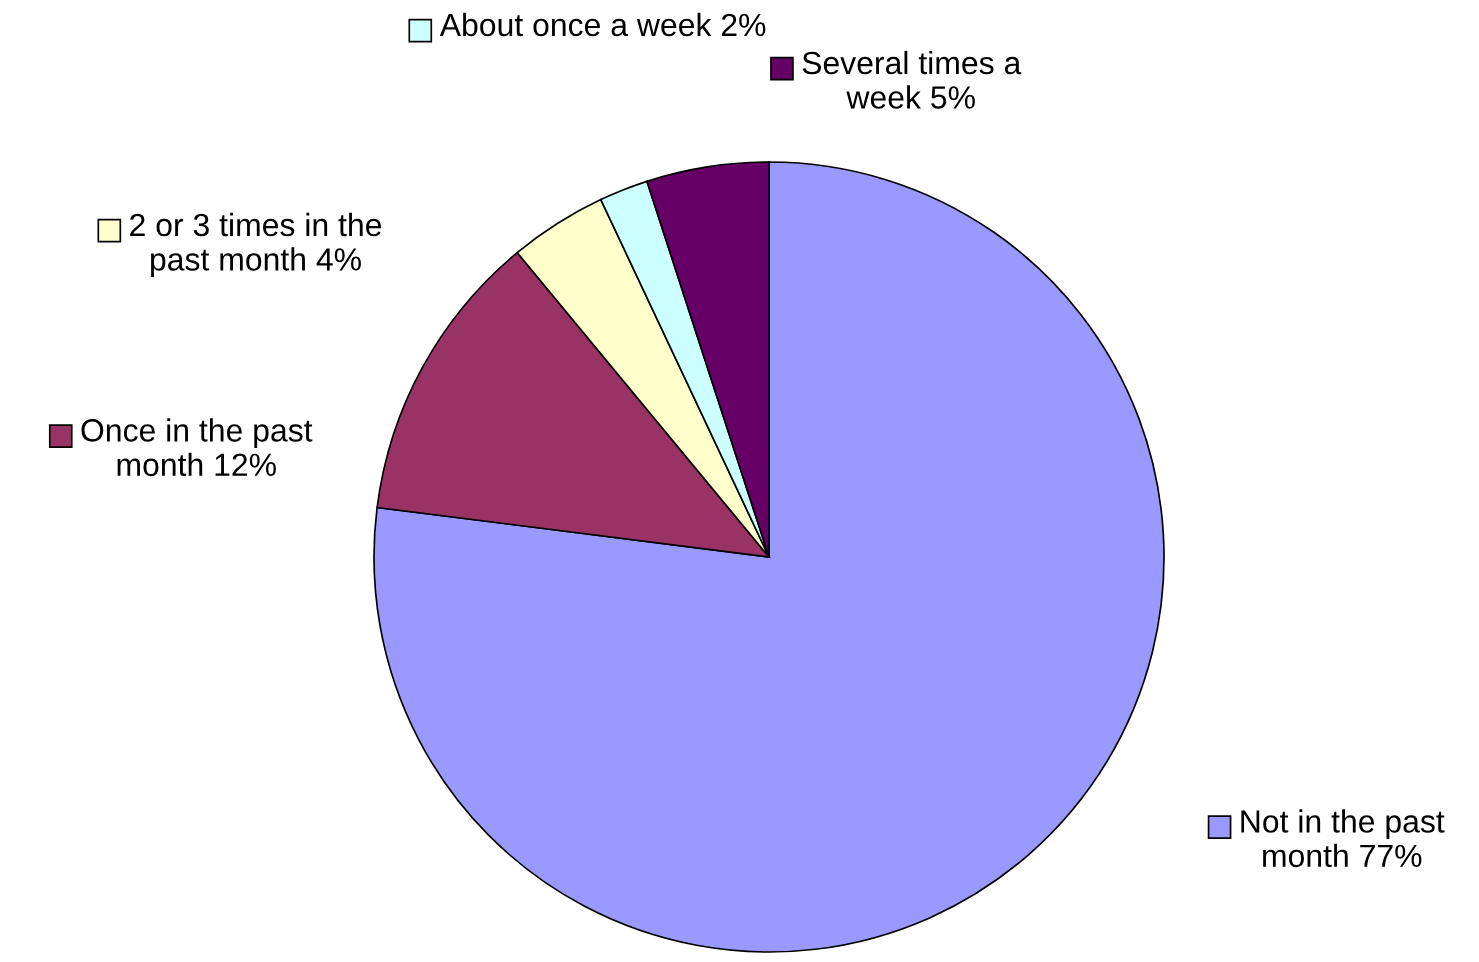 The image size is (1479, 962). Describe the element at coordinates (1343, 838) in the screenshot. I see `legend-label: Not in the past month 77%` at that location.